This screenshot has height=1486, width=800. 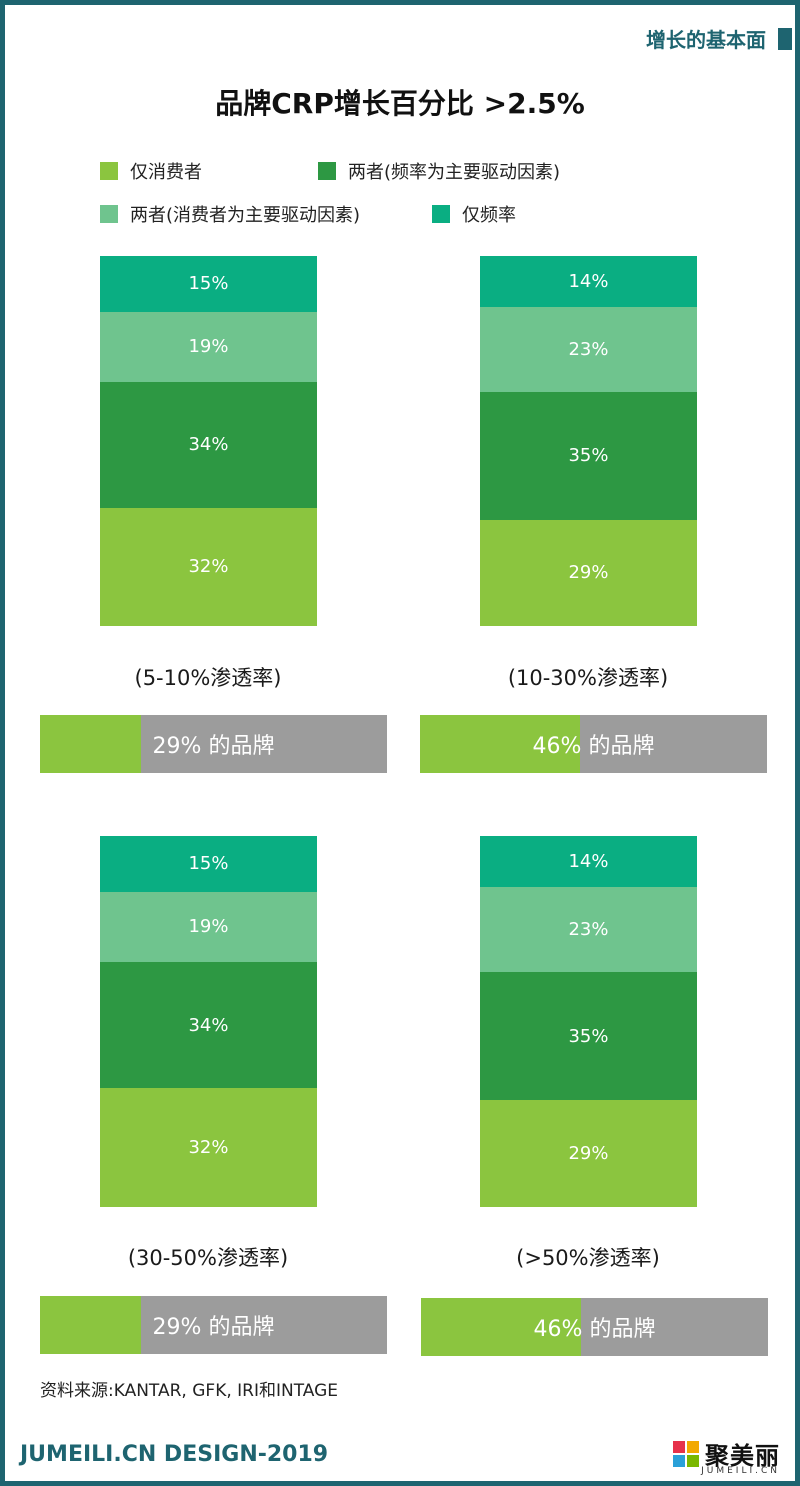 I want to click on legend-label: 仅消费者, so click(x=166, y=172).